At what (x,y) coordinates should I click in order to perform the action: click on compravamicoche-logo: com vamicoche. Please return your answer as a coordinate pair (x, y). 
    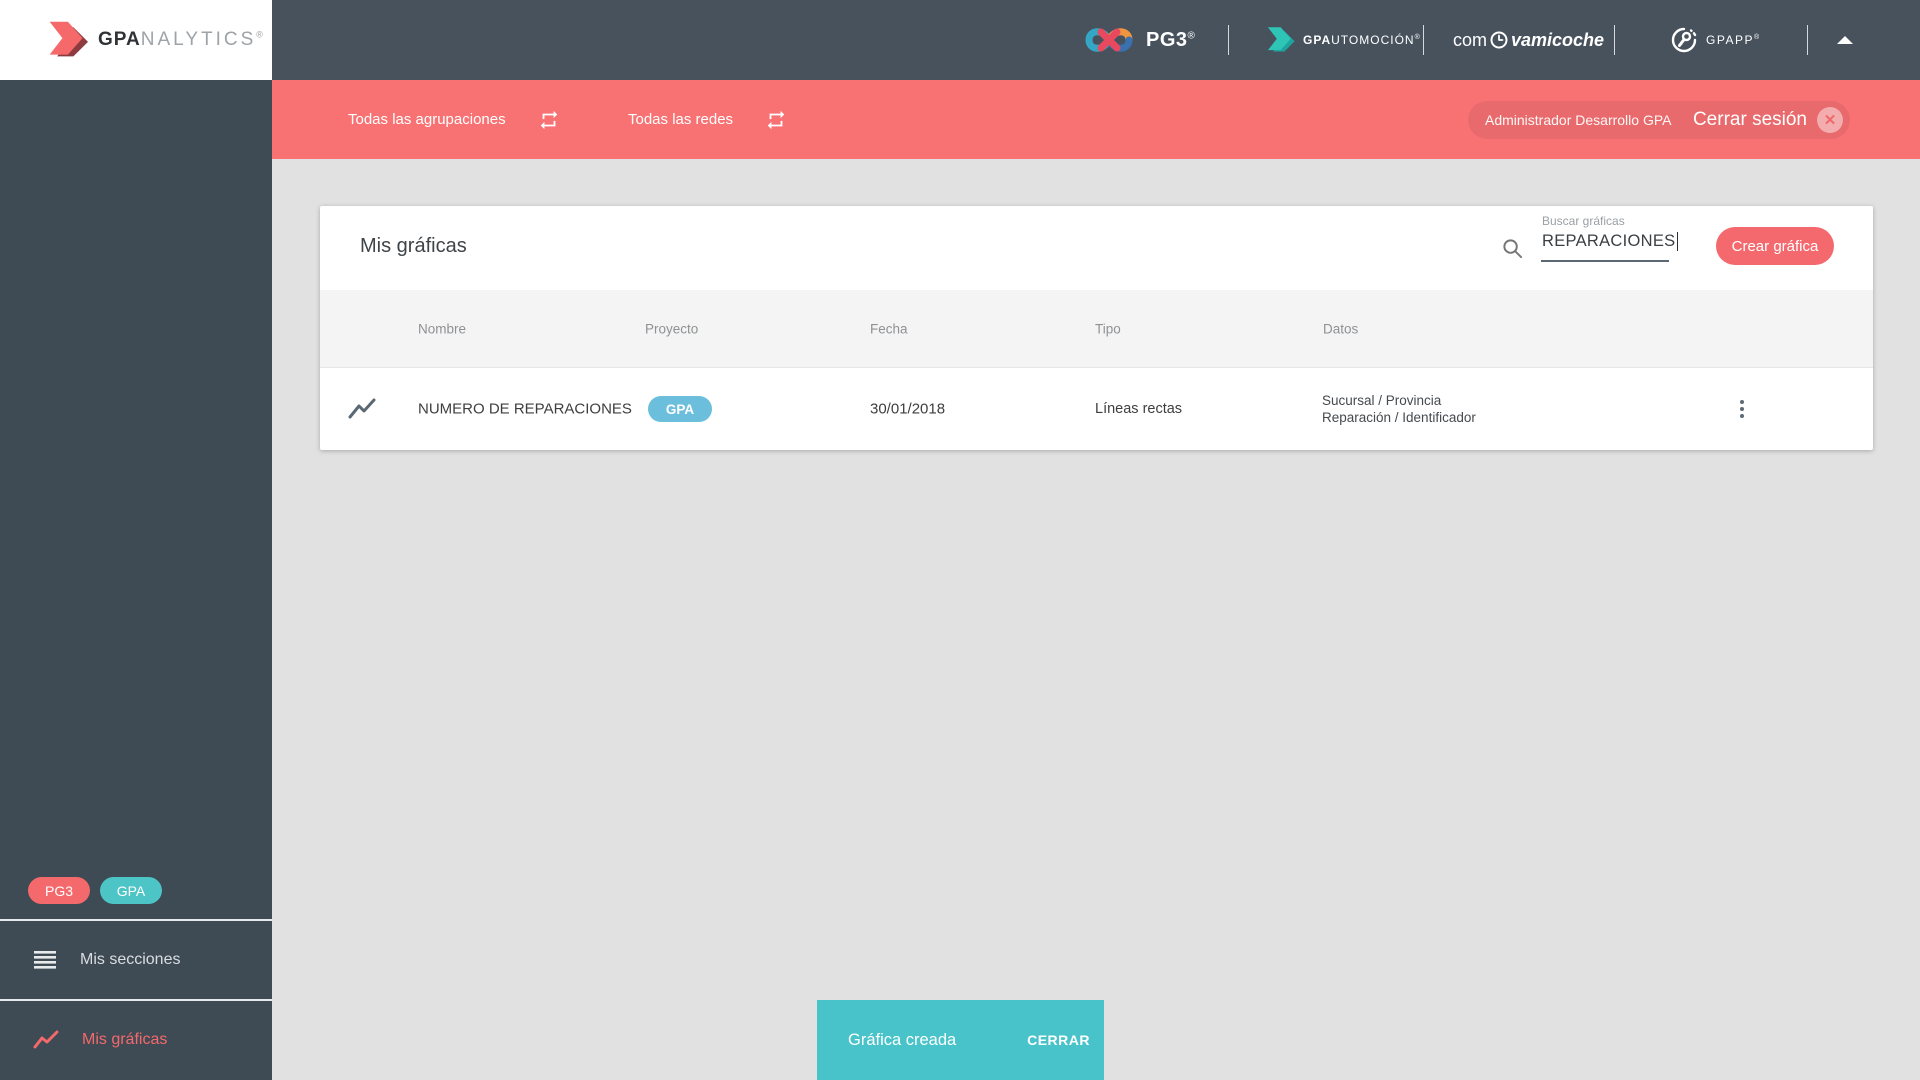
    Looking at the image, I should click on (1529, 39).